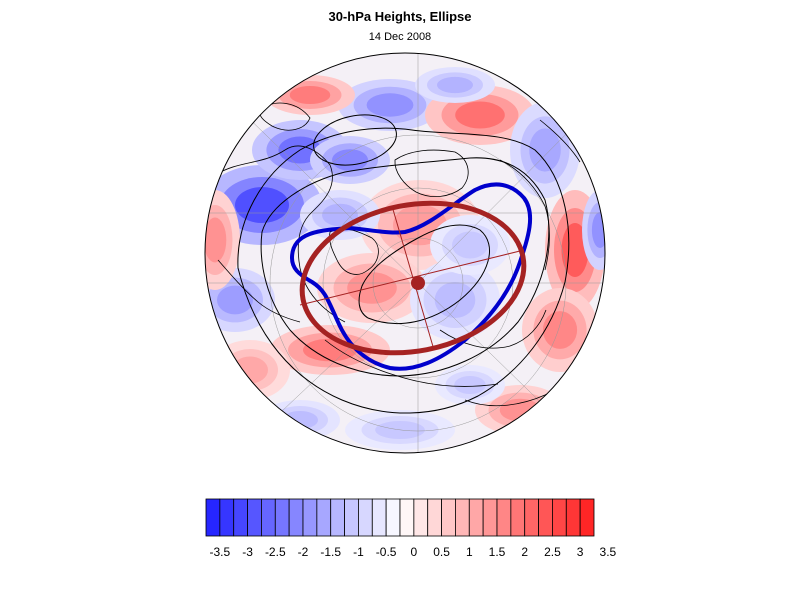 The height and width of the screenshot is (600, 800). Describe the element at coordinates (247, 552) in the screenshot. I see `colorbar-tick-label: -3` at that location.